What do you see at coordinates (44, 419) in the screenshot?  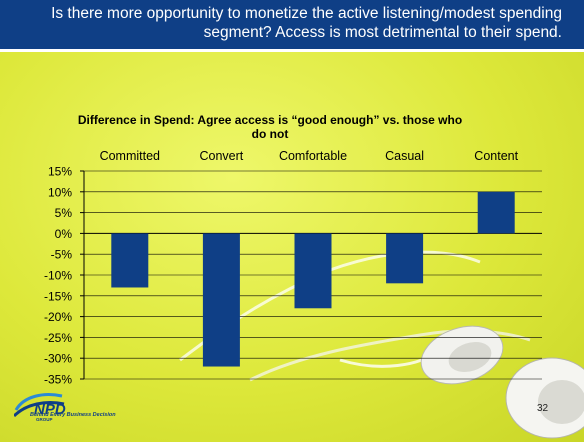 I see `logo-subtext: GROUP` at bounding box center [44, 419].